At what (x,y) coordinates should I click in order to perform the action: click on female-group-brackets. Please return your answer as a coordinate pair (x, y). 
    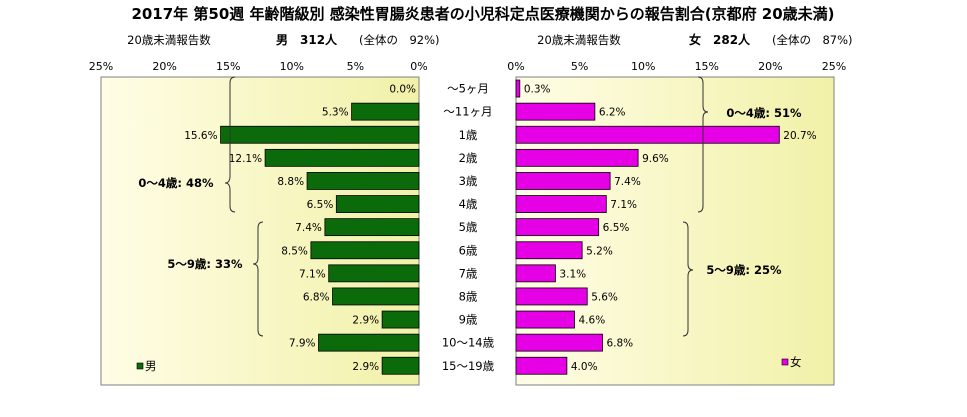
    Looking at the image, I should click on (695, 206).